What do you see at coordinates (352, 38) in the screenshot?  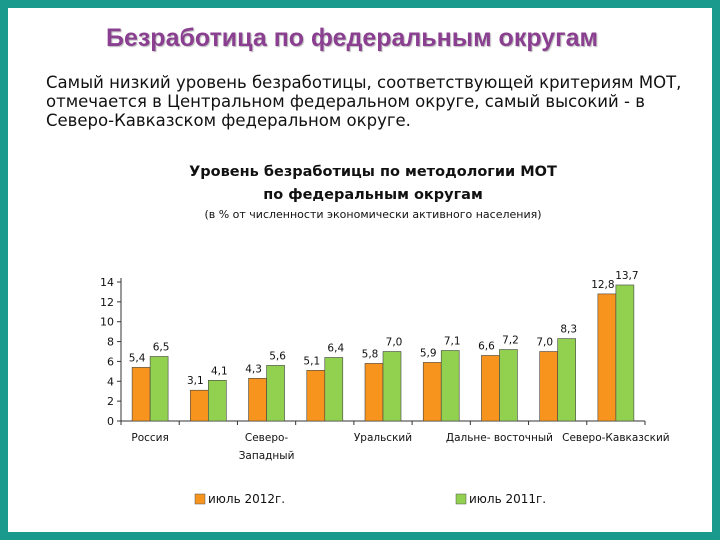 I see `slide-title: Безработица по федеральным округам` at bounding box center [352, 38].